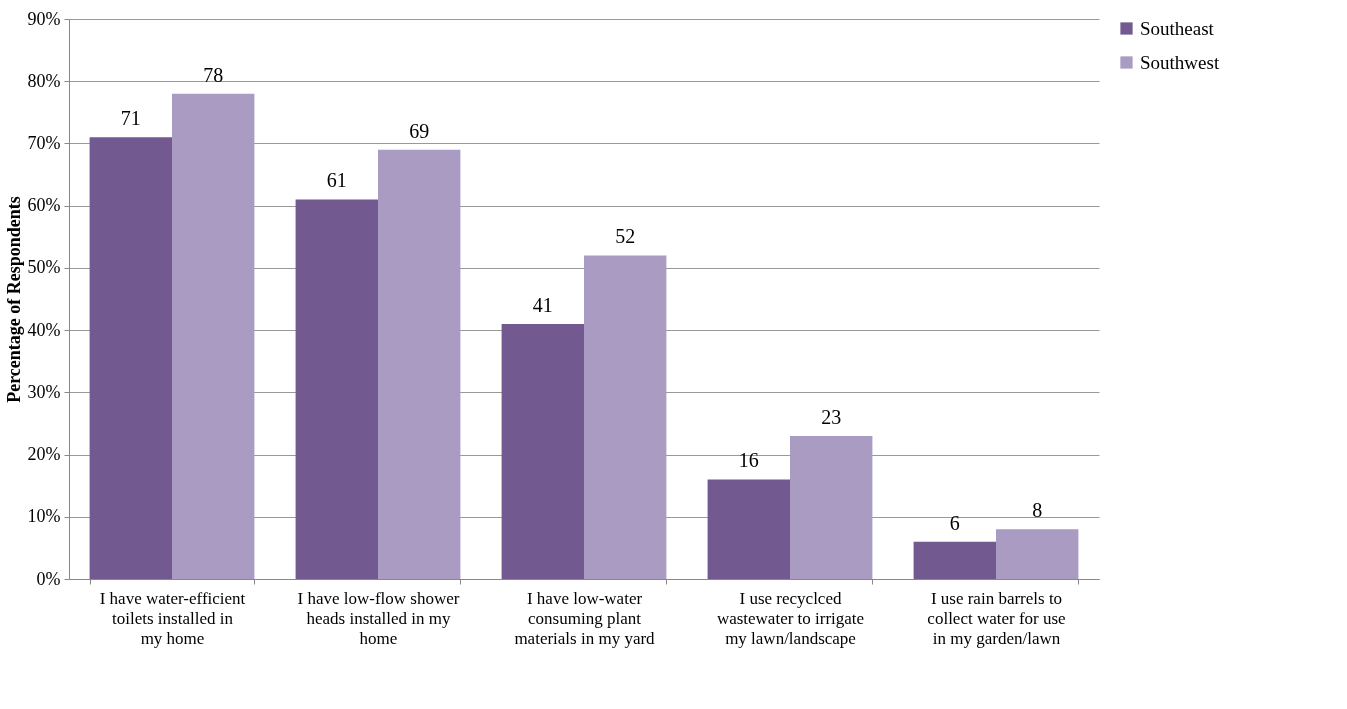 This screenshot has width=1347, height=709. I want to click on y-tick-label: 10%, so click(44, 516).